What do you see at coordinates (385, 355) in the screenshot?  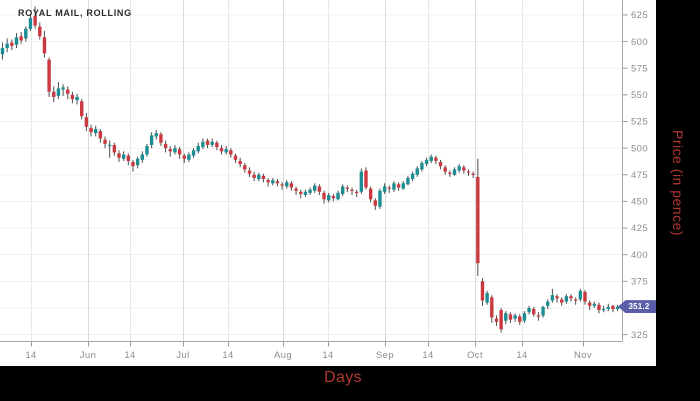 I see `x-tick-label: Sep` at bounding box center [385, 355].